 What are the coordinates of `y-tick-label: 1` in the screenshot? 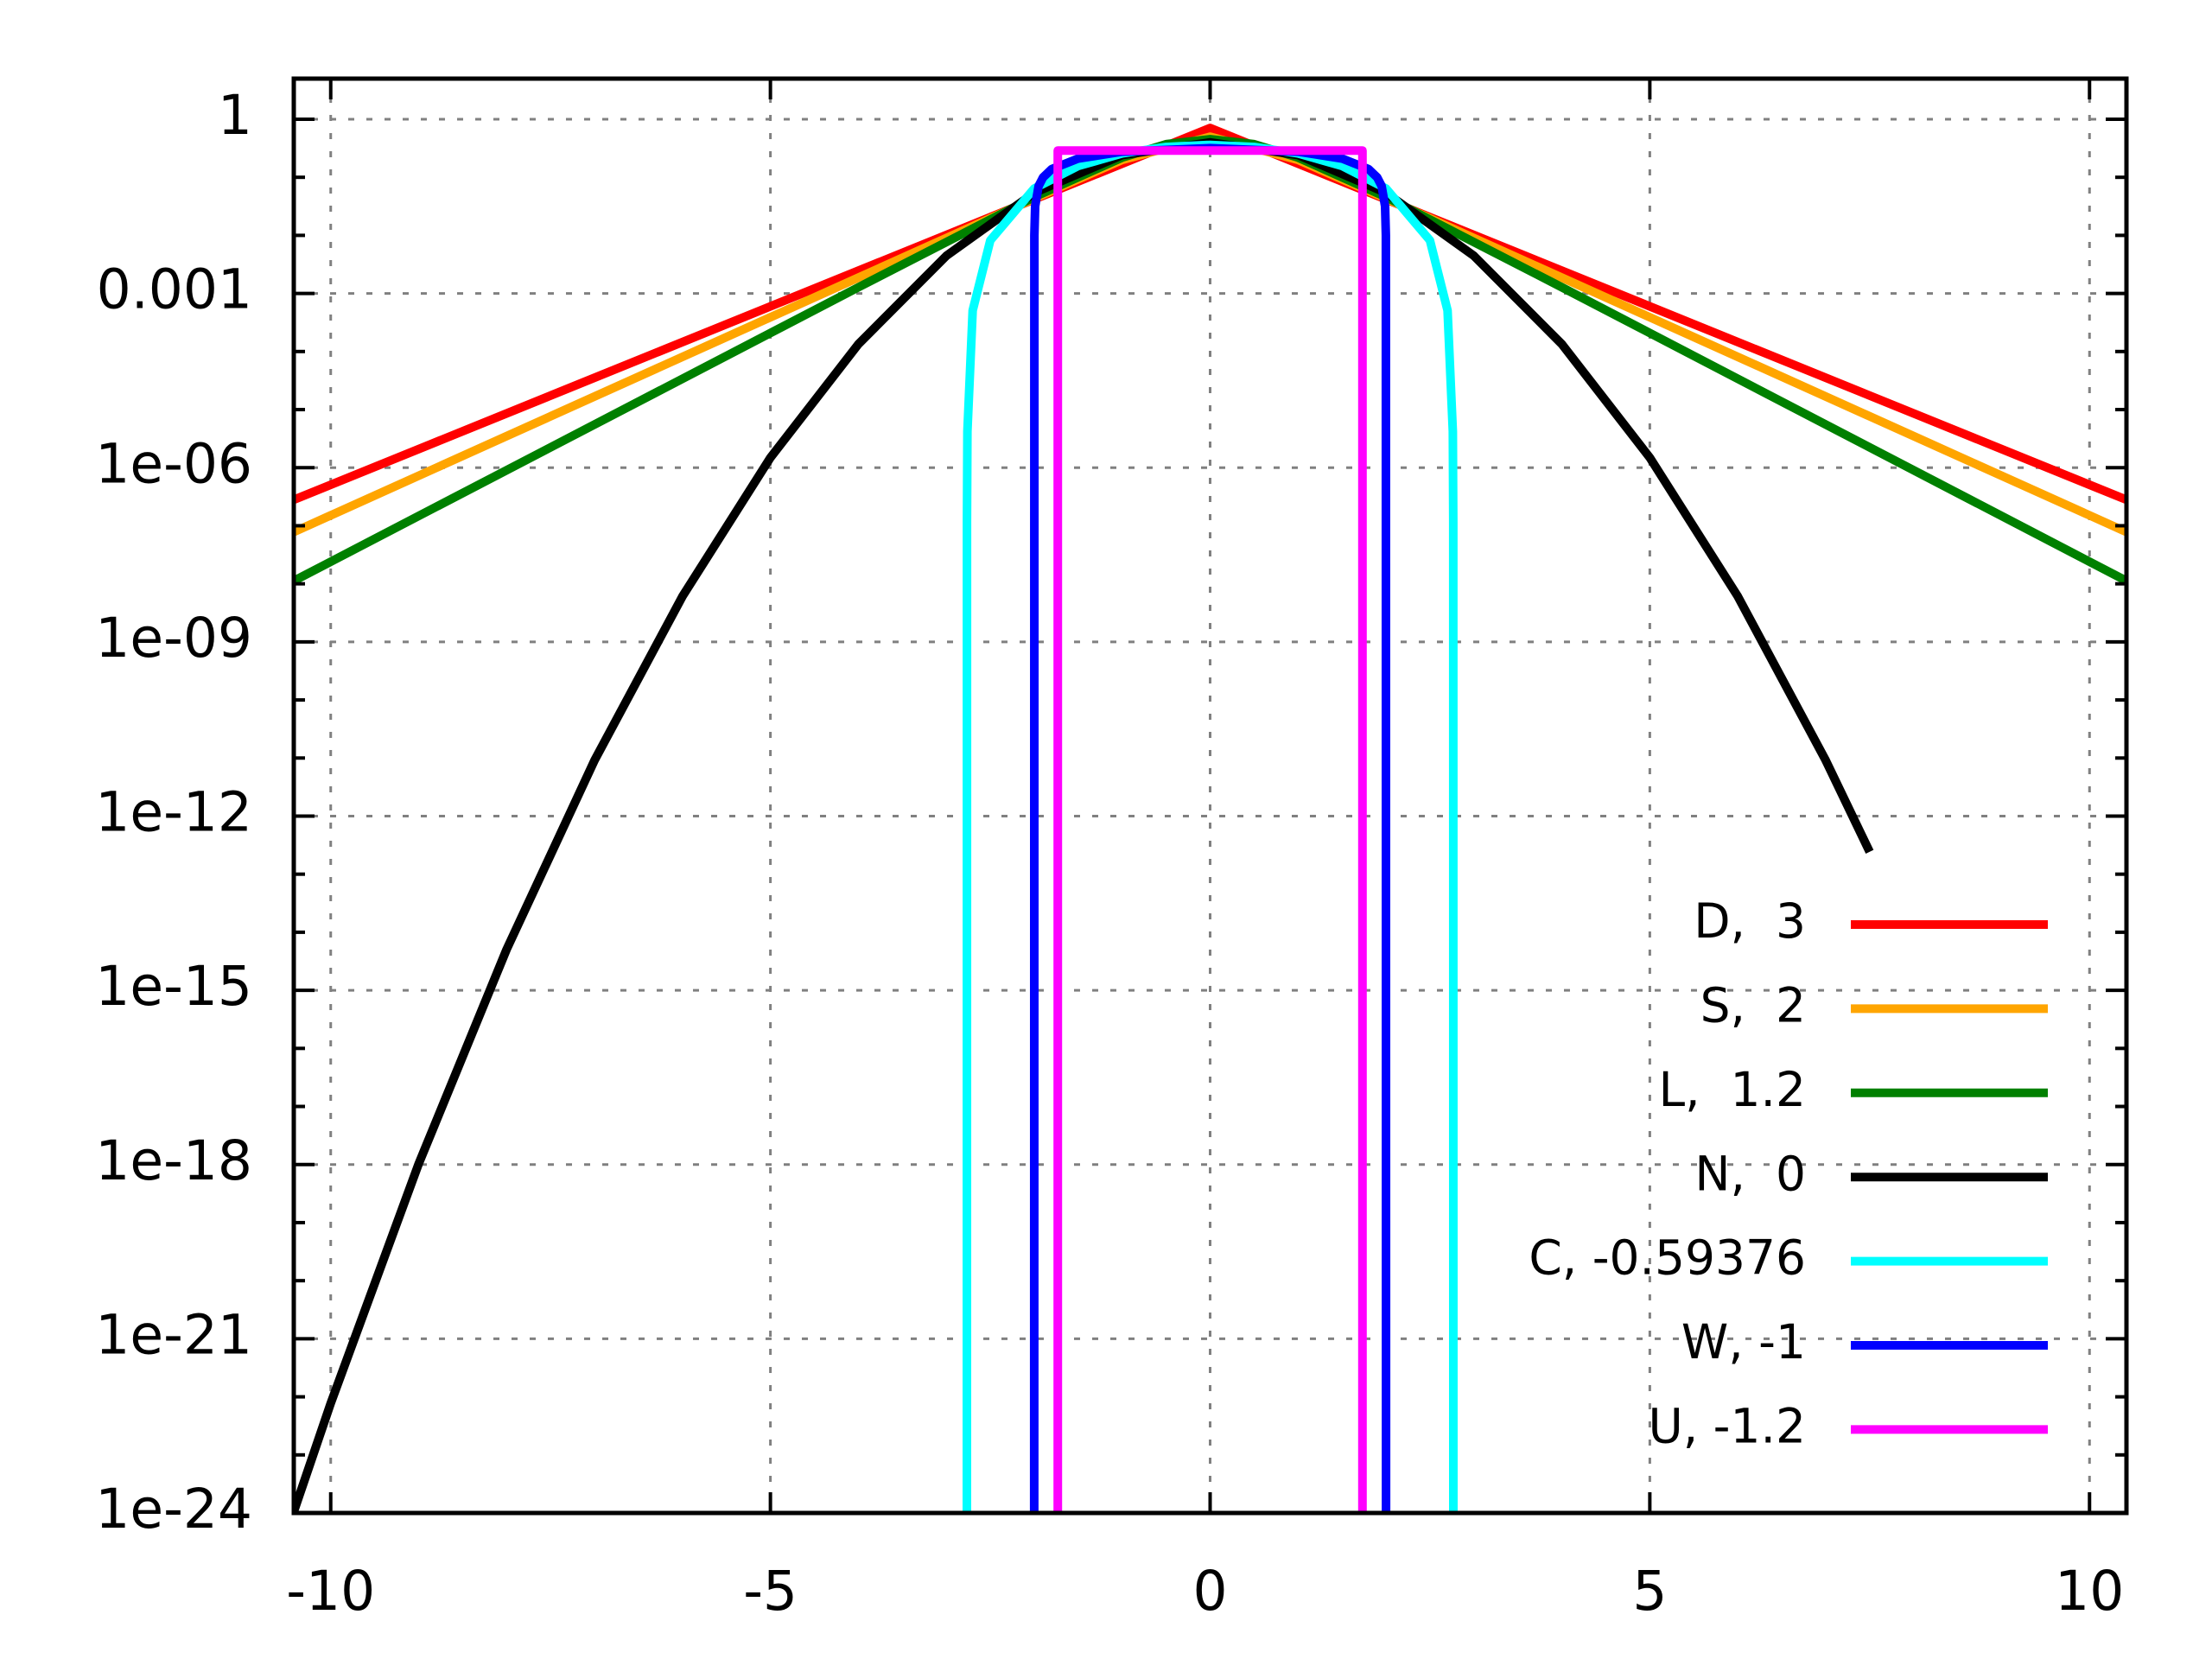 It's located at (235, 115).